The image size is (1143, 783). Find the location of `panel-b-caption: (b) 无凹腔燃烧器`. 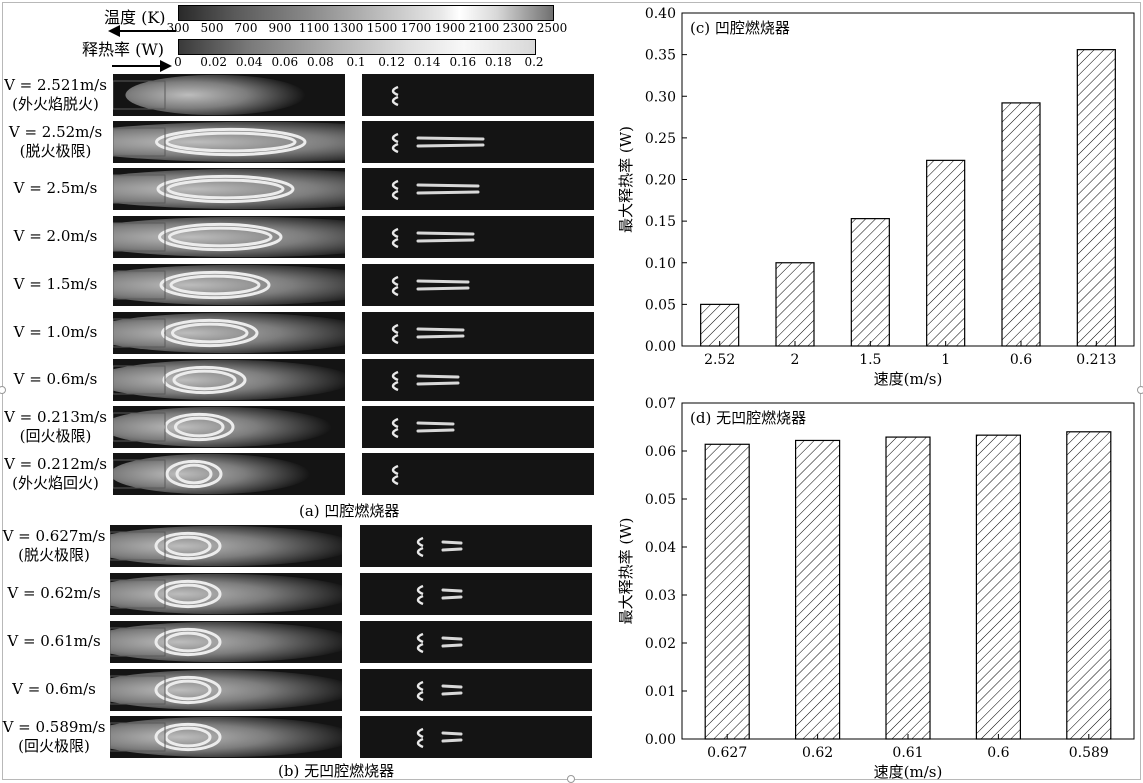

panel-b-caption: (b) 无凹腔燃烧器 is located at coordinates (336, 771).